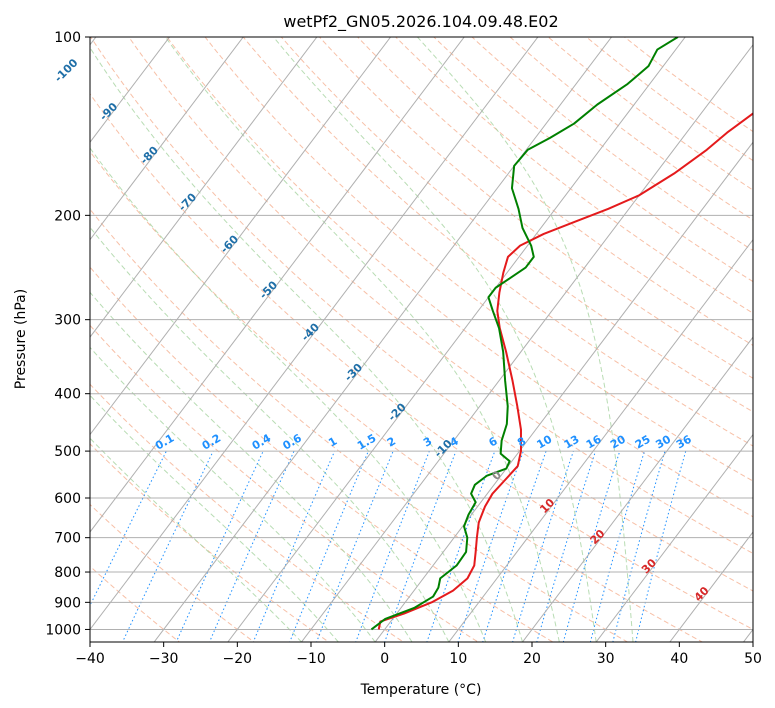 The width and height of the screenshot is (775, 708). What do you see at coordinates (67, 539) in the screenshot?
I see `y-tick-label: 700` at bounding box center [67, 539].